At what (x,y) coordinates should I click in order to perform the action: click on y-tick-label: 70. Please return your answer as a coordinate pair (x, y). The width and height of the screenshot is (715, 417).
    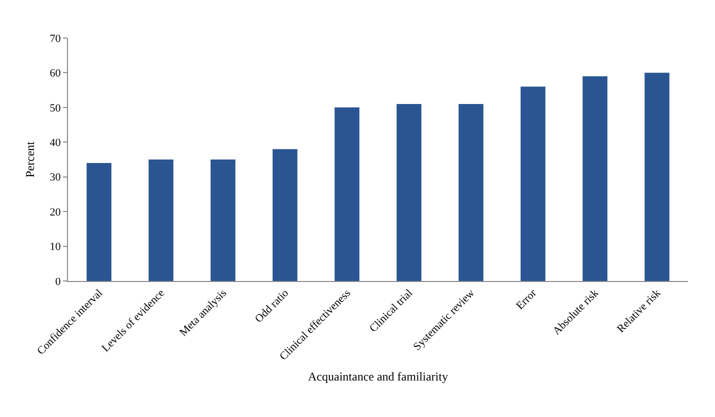
    Looking at the image, I should click on (56, 38).